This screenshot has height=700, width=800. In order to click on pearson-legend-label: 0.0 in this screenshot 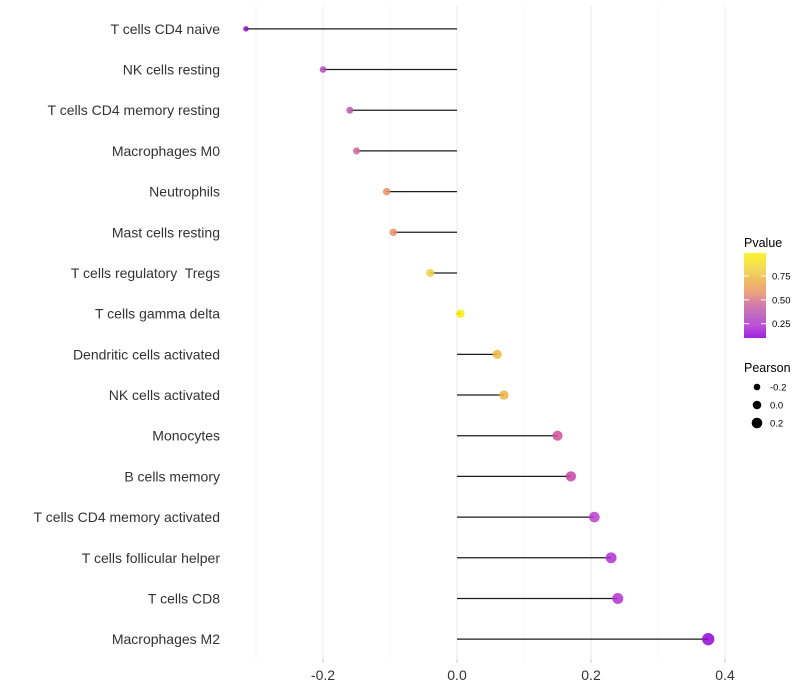, I will do `click(776, 406)`.